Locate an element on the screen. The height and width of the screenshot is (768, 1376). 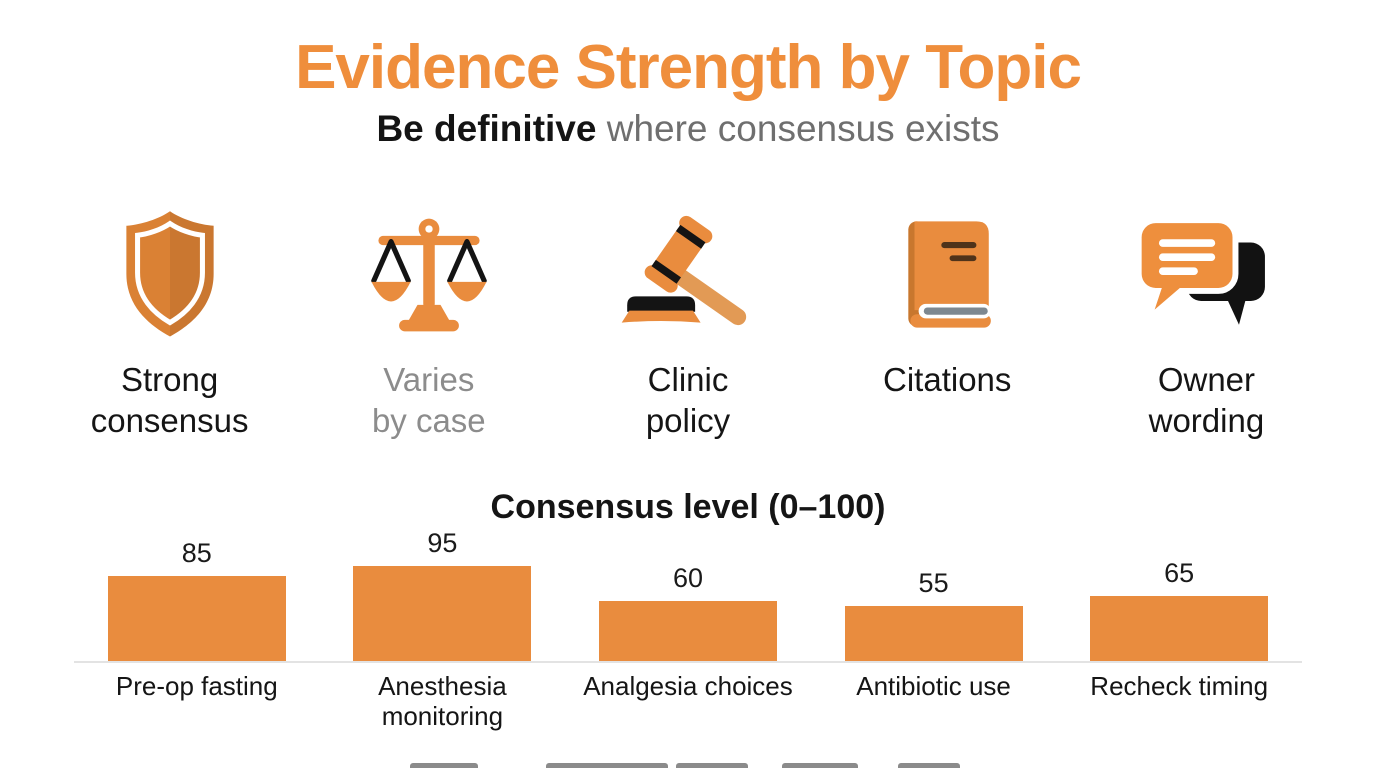
bar-column: 60 is located at coordinates (688, 612).